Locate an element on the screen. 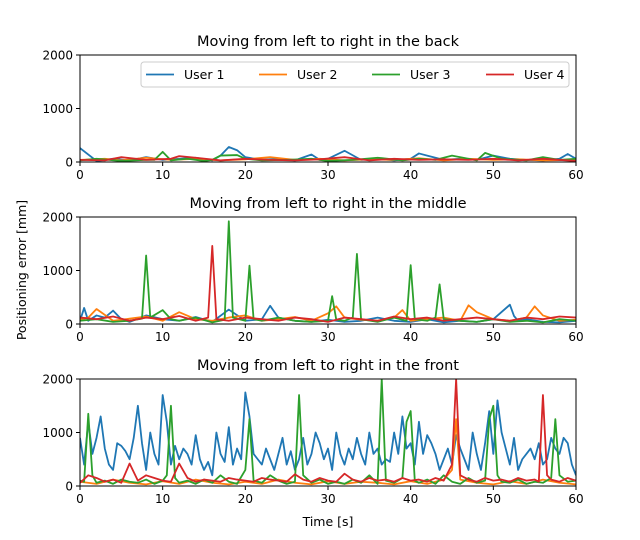 The height and width of the screenshot is (540, 640). legend-label: User 4 is located at coordinates (544, 74).